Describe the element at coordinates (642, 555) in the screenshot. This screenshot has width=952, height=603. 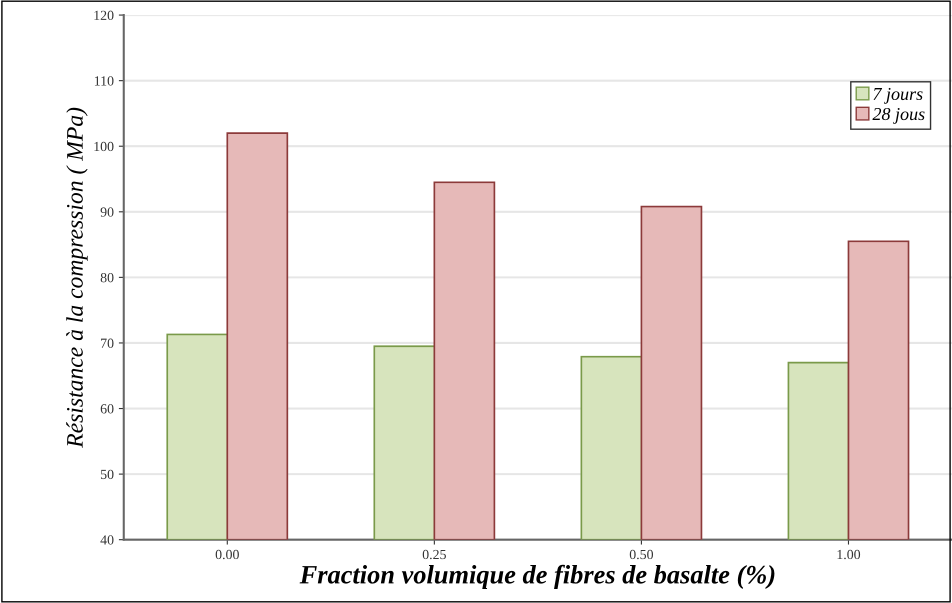
I see `x-tick-label: 0.50` at that location.